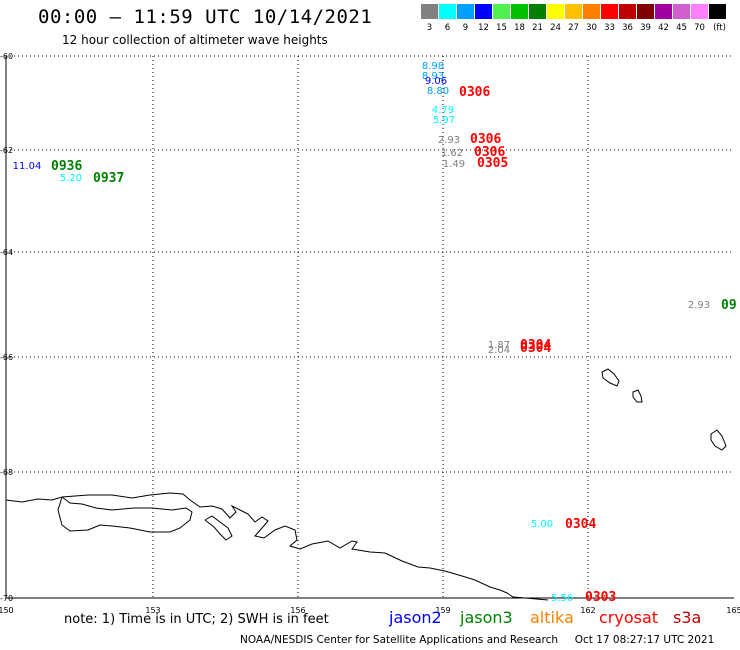 Image resolution: width=740 pixels, height=650 pixels. Describe the element at coordinates (6, 56) in the screenshot. I see `lat-tick-label: -60` at that location.